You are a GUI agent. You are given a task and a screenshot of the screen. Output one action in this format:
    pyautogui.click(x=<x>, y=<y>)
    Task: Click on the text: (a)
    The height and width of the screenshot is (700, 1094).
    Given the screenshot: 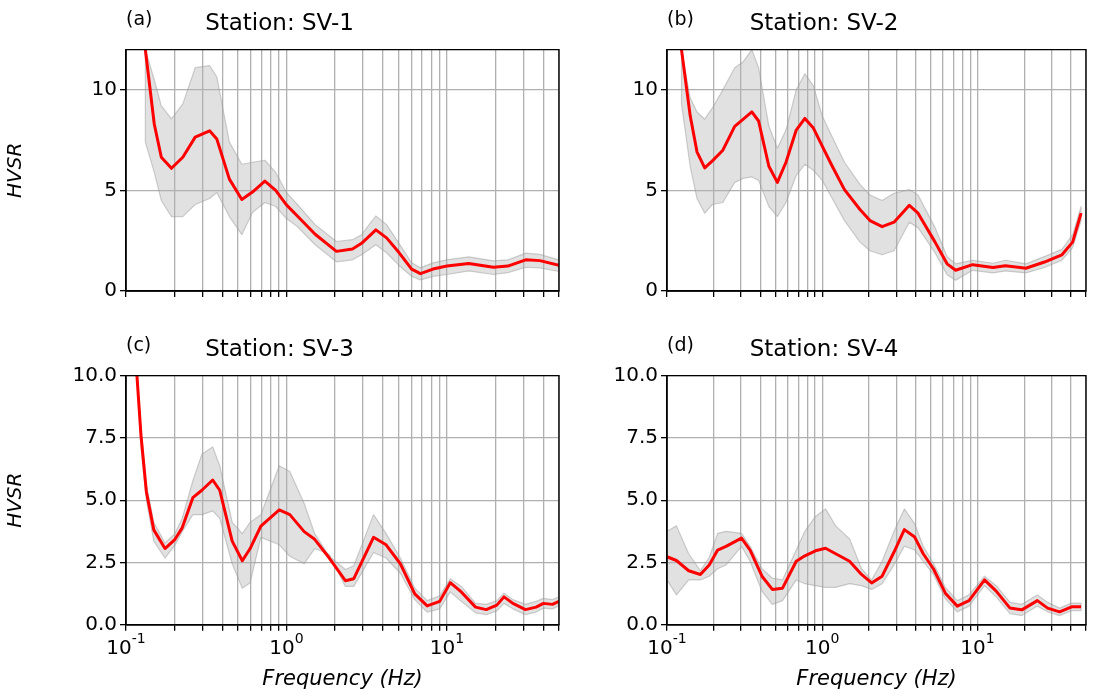 What is the action you would take?
    pyautogui.click(x=139, y=17)
    